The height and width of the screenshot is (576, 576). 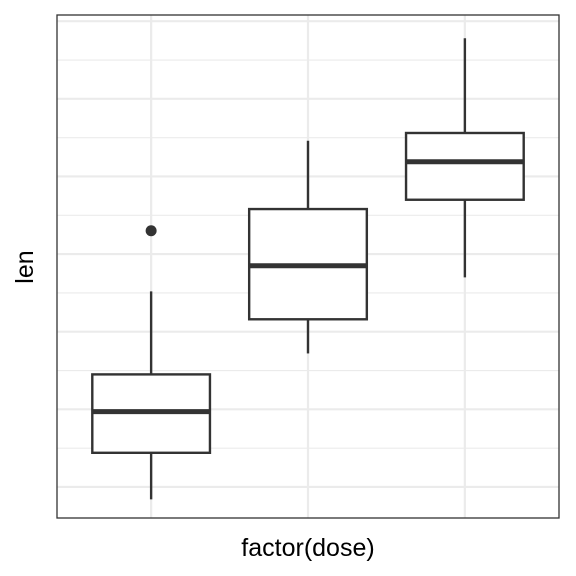 What do you see at coordinates (307, 548) in the screenshot?
I see `x-axis-label: factor(dose)` at bounding box center [307, 548].